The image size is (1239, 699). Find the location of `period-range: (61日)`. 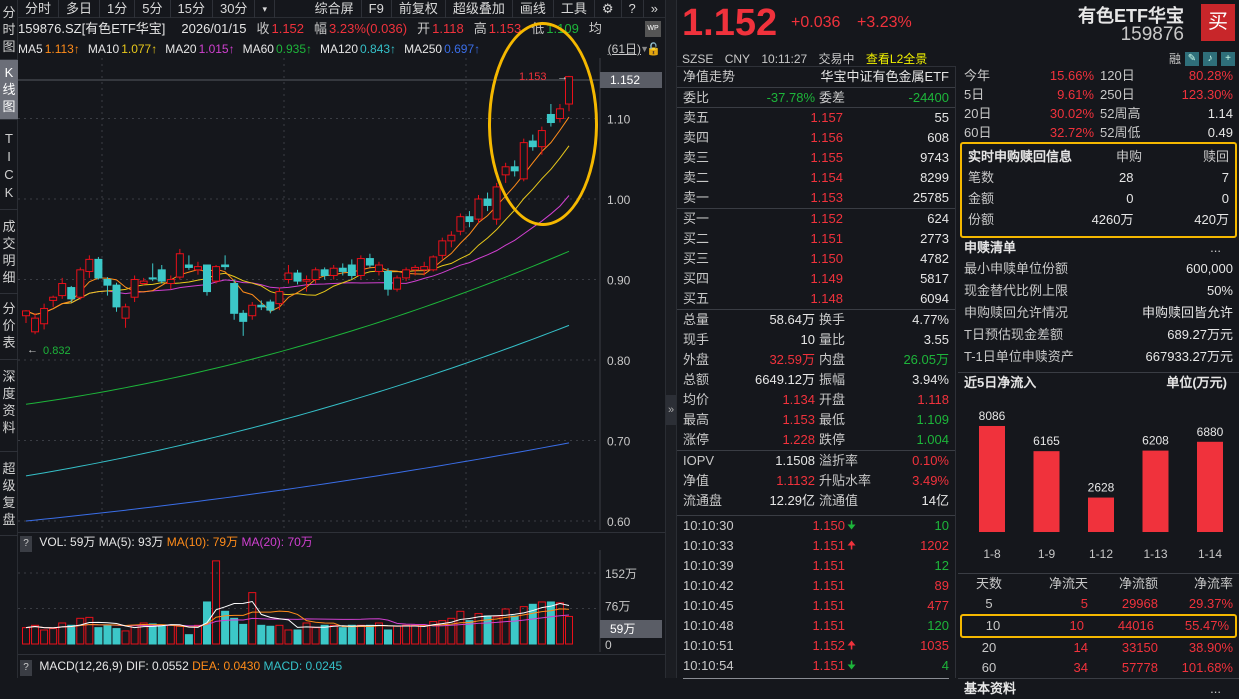

period-range: (61日) is located at coordinates (624, 49).